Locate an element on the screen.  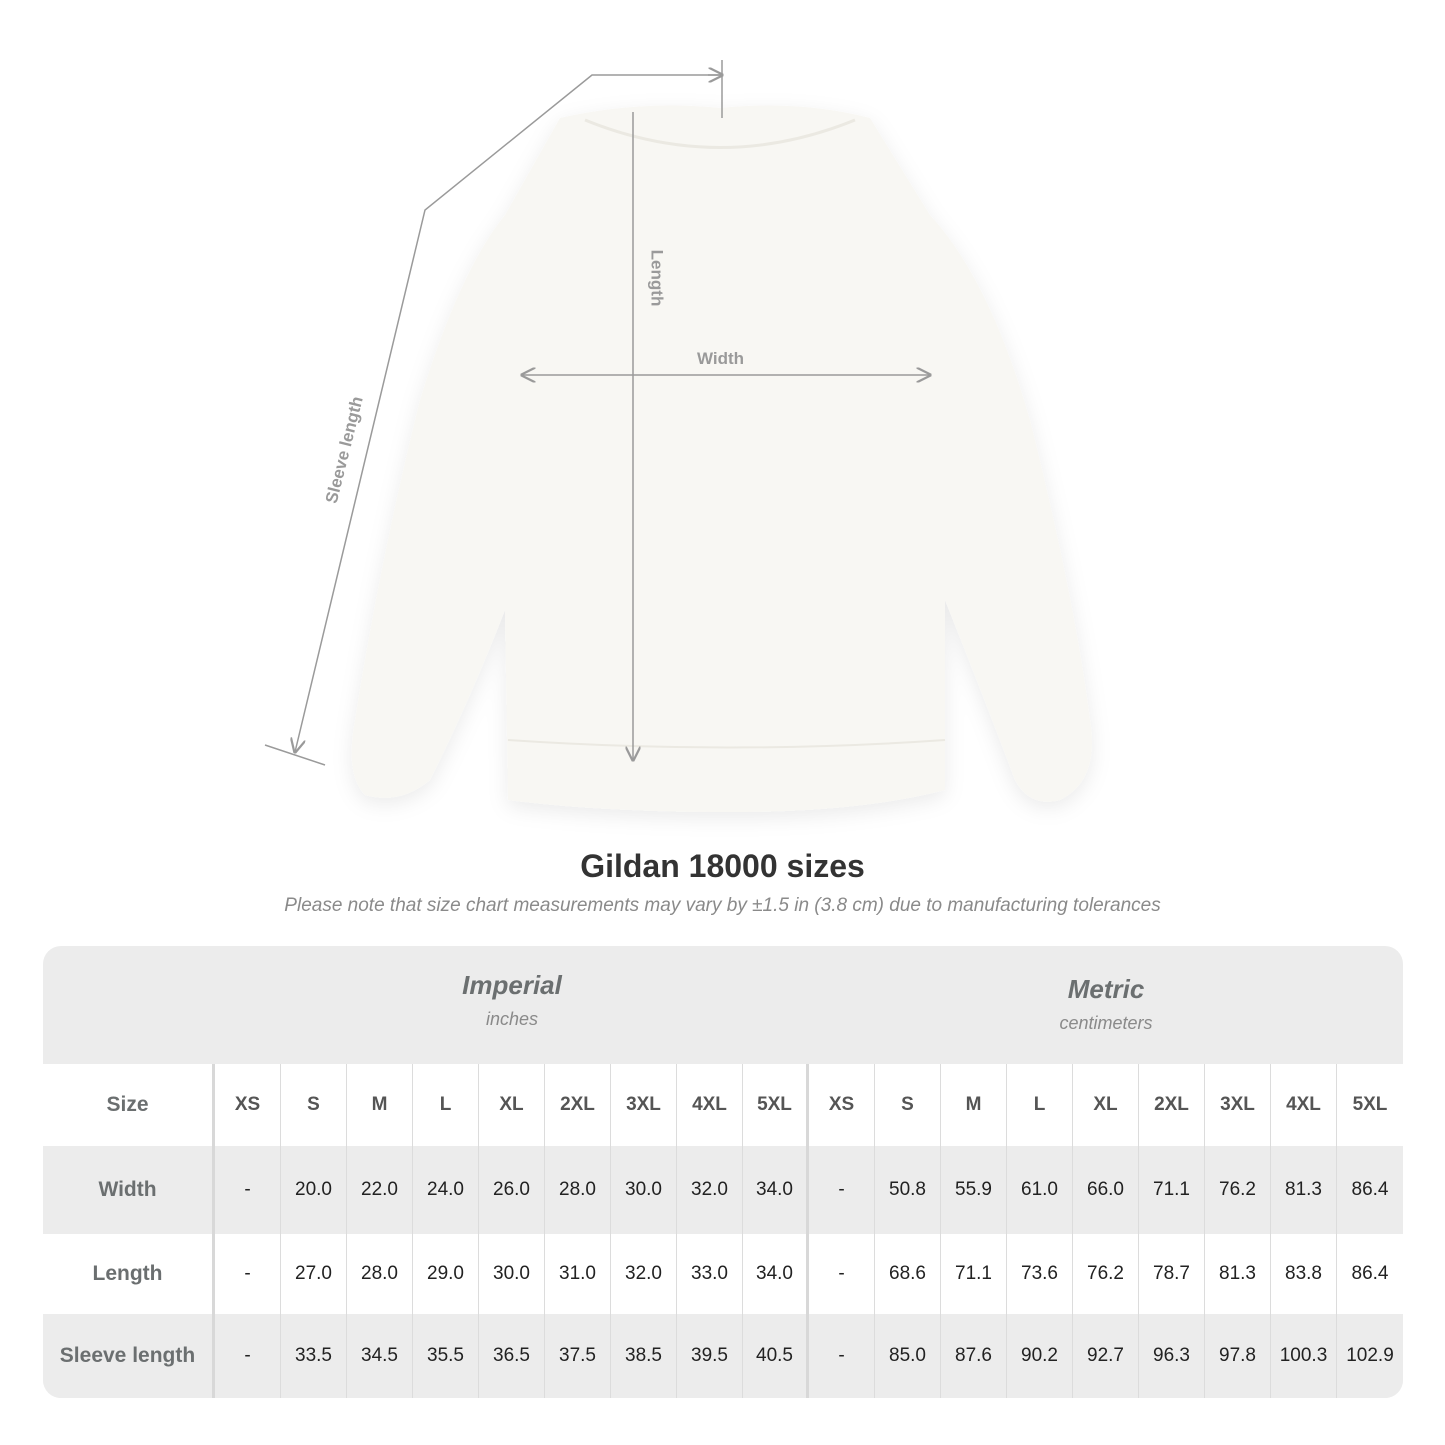
size-imperial: 4XL is located at coordinates (710, 1105).